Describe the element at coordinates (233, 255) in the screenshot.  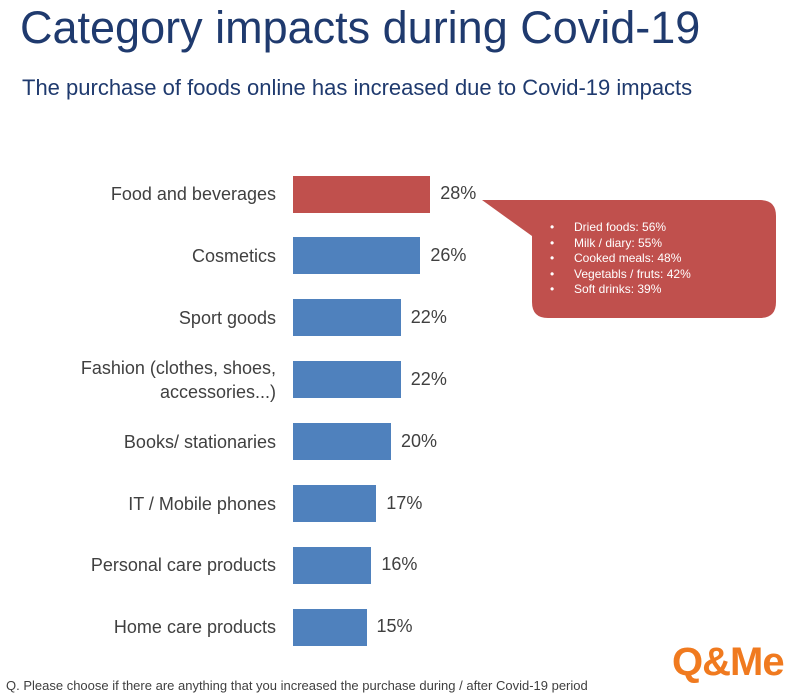
I see `category-label: Cosmetics` at that location.